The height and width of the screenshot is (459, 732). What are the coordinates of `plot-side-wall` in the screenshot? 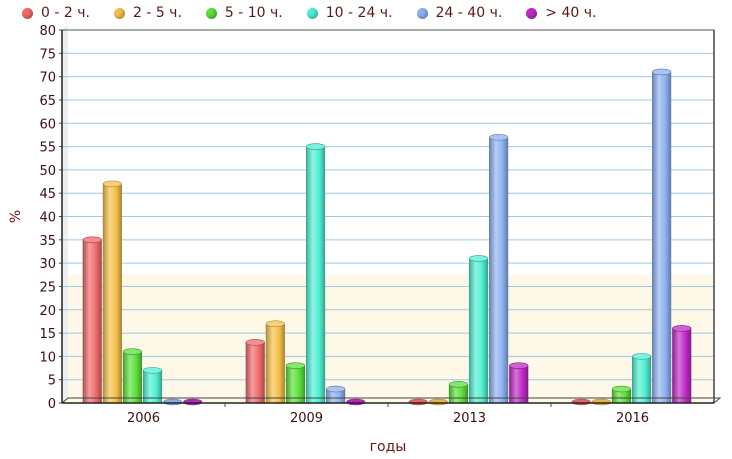 It's located at (65, 213).